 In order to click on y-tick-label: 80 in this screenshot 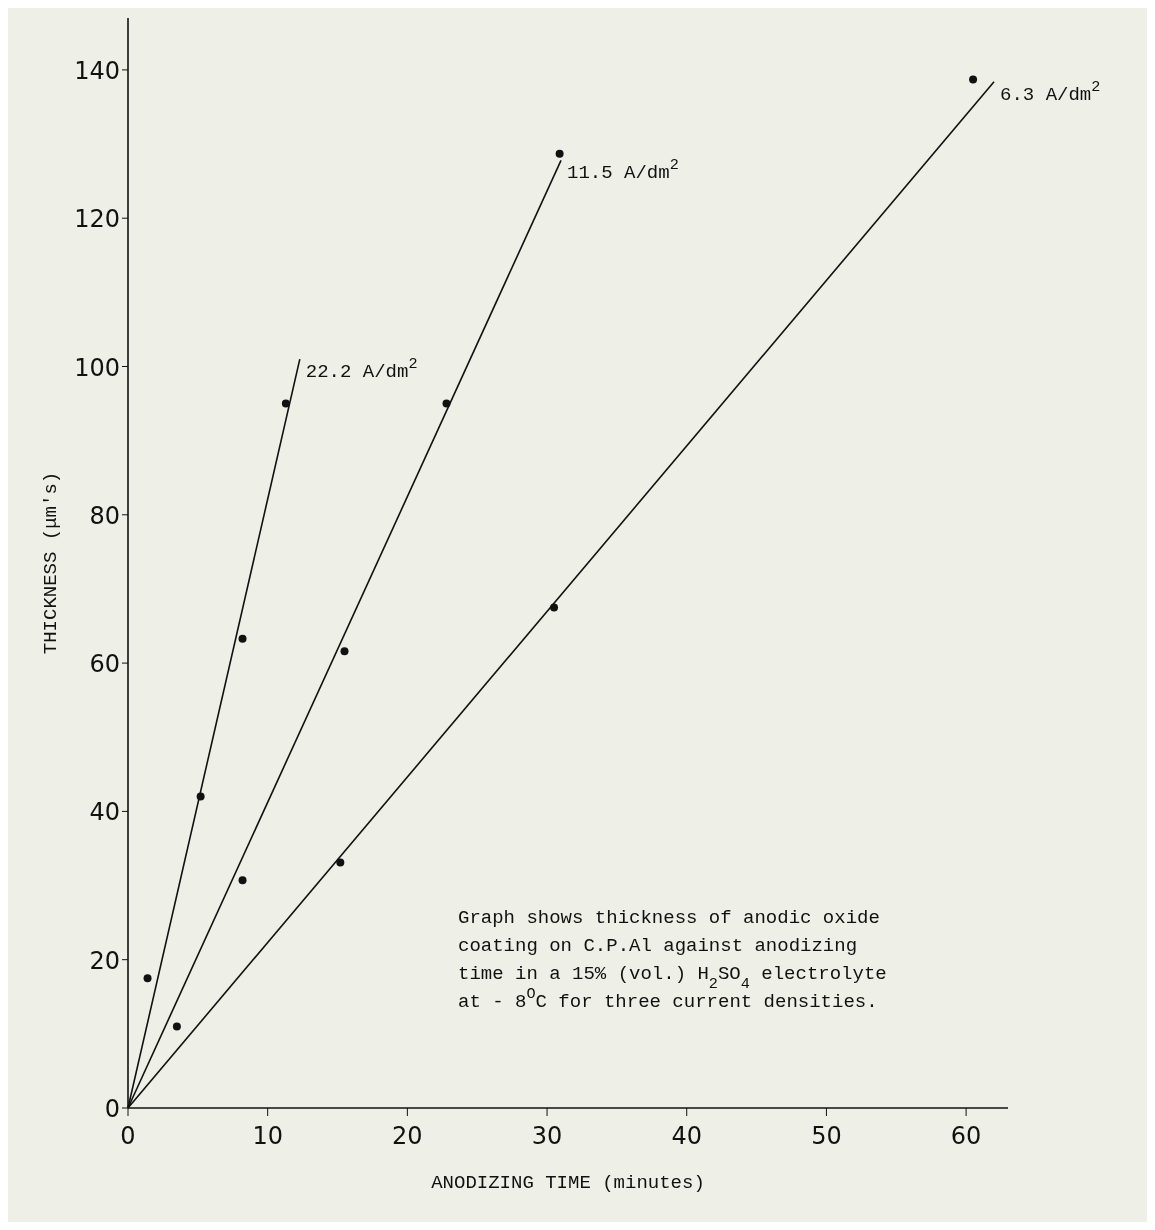, I will do `click(104, 515)`.